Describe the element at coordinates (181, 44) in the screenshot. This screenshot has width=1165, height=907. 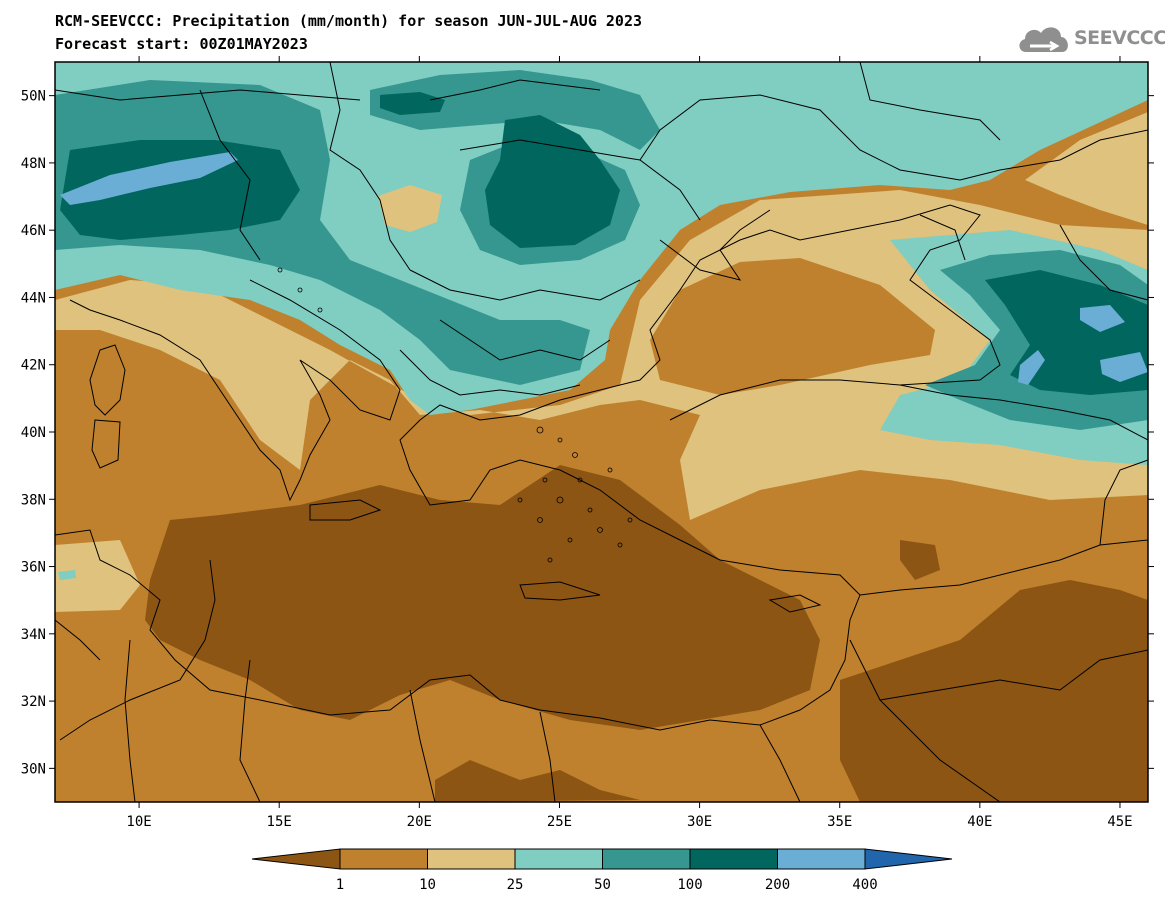
I see `forecast-start-label: Forecast start: 00Z01MAY2023` at that location.